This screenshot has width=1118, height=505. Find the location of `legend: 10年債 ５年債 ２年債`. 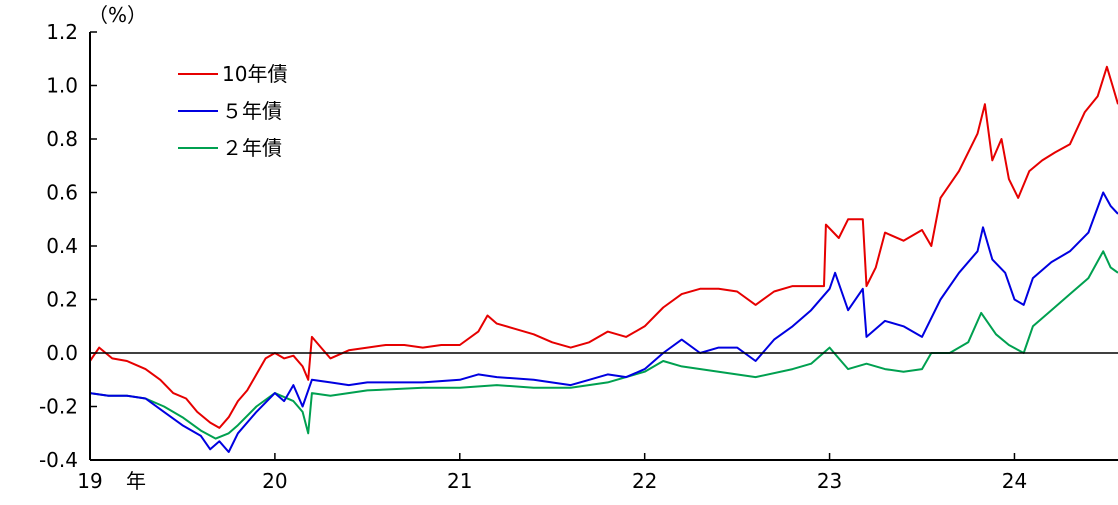

legend: 10年債 ５年債 ２年債 is located at coordinates (232, 111).